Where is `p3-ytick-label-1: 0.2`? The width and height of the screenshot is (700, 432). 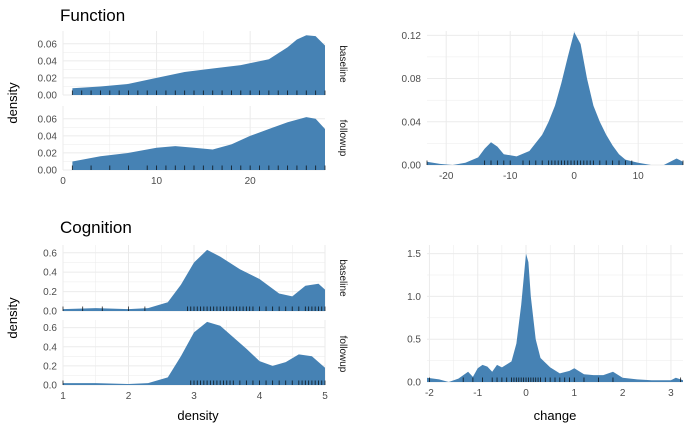
p3-ytick-label-1: 0.2 is located at coordinates (50, 292).